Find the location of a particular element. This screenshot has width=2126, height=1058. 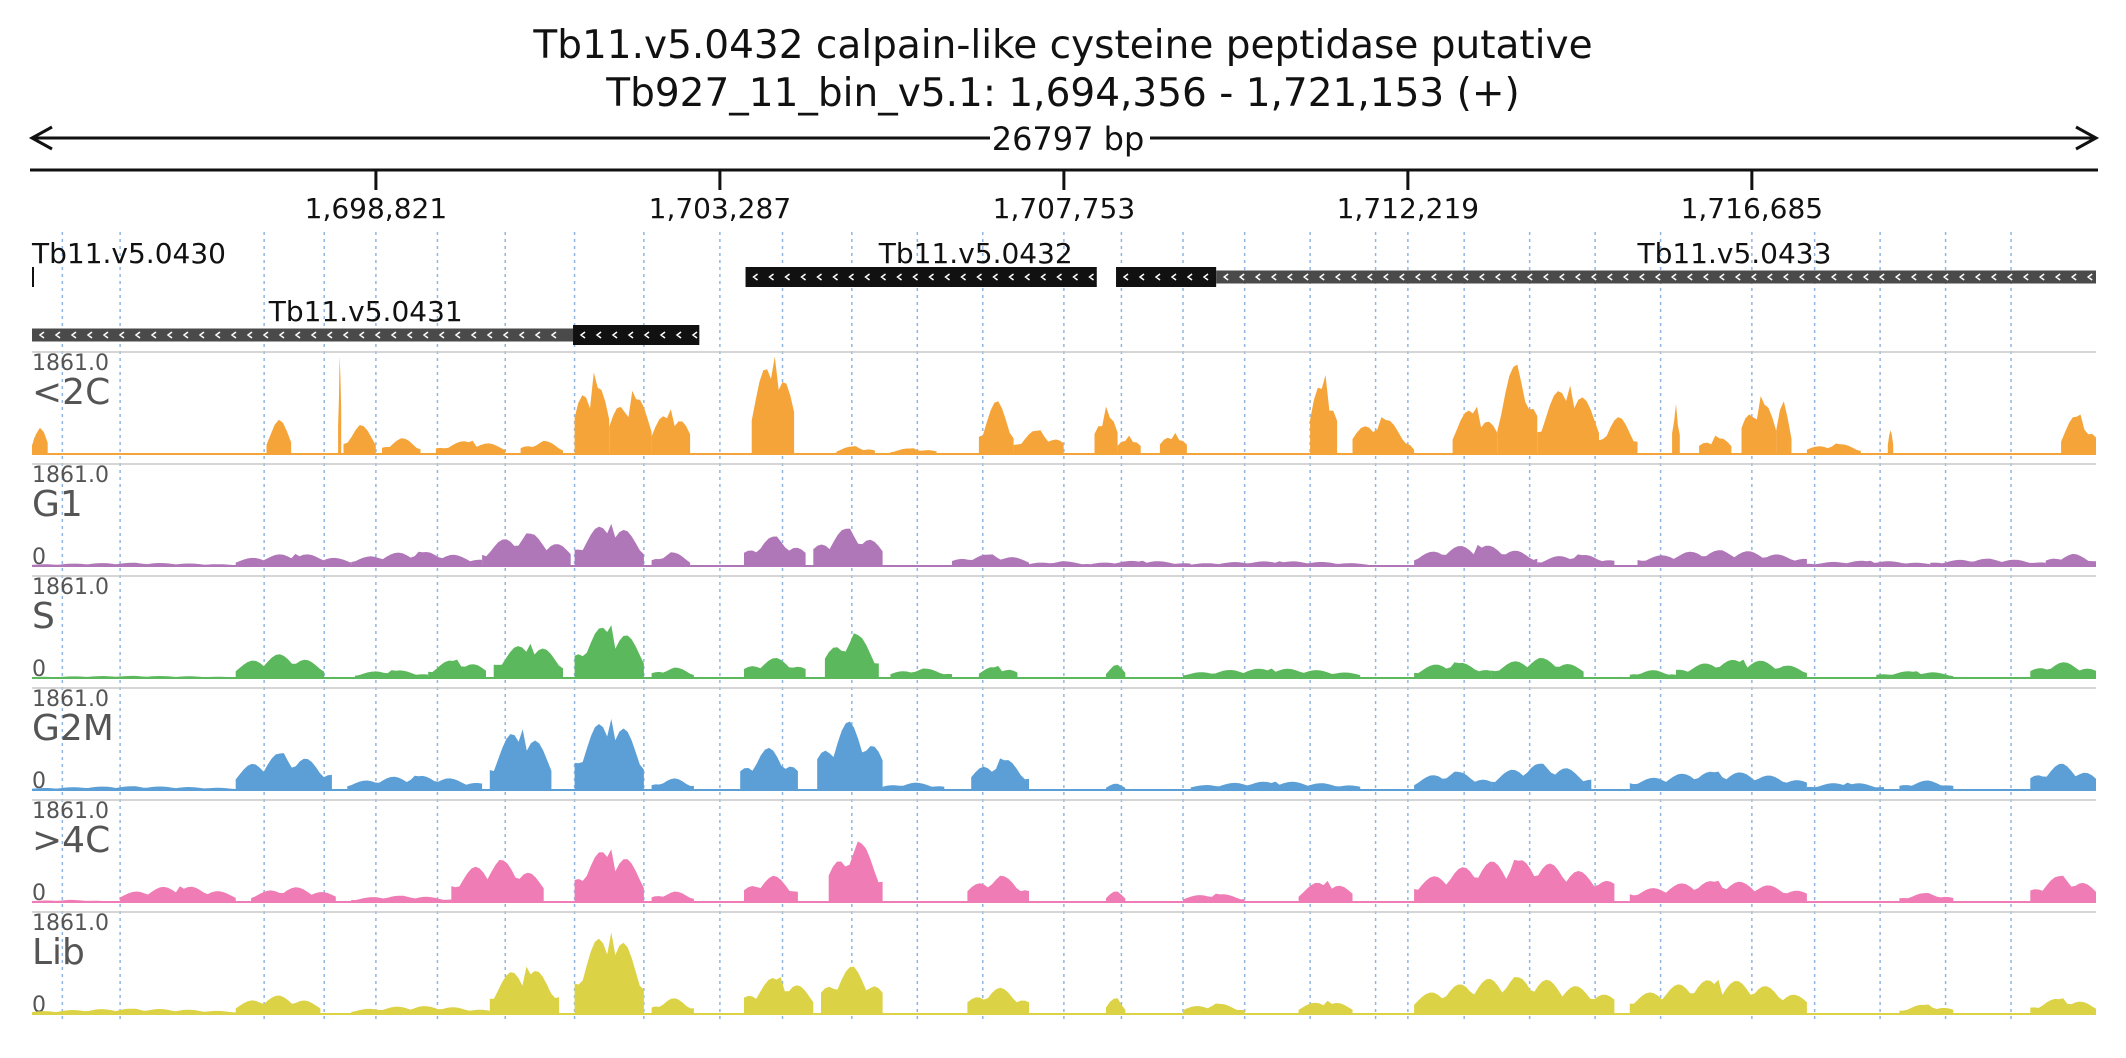

x-tick-label: 1,698,821 is located at coordinates (376, 208).